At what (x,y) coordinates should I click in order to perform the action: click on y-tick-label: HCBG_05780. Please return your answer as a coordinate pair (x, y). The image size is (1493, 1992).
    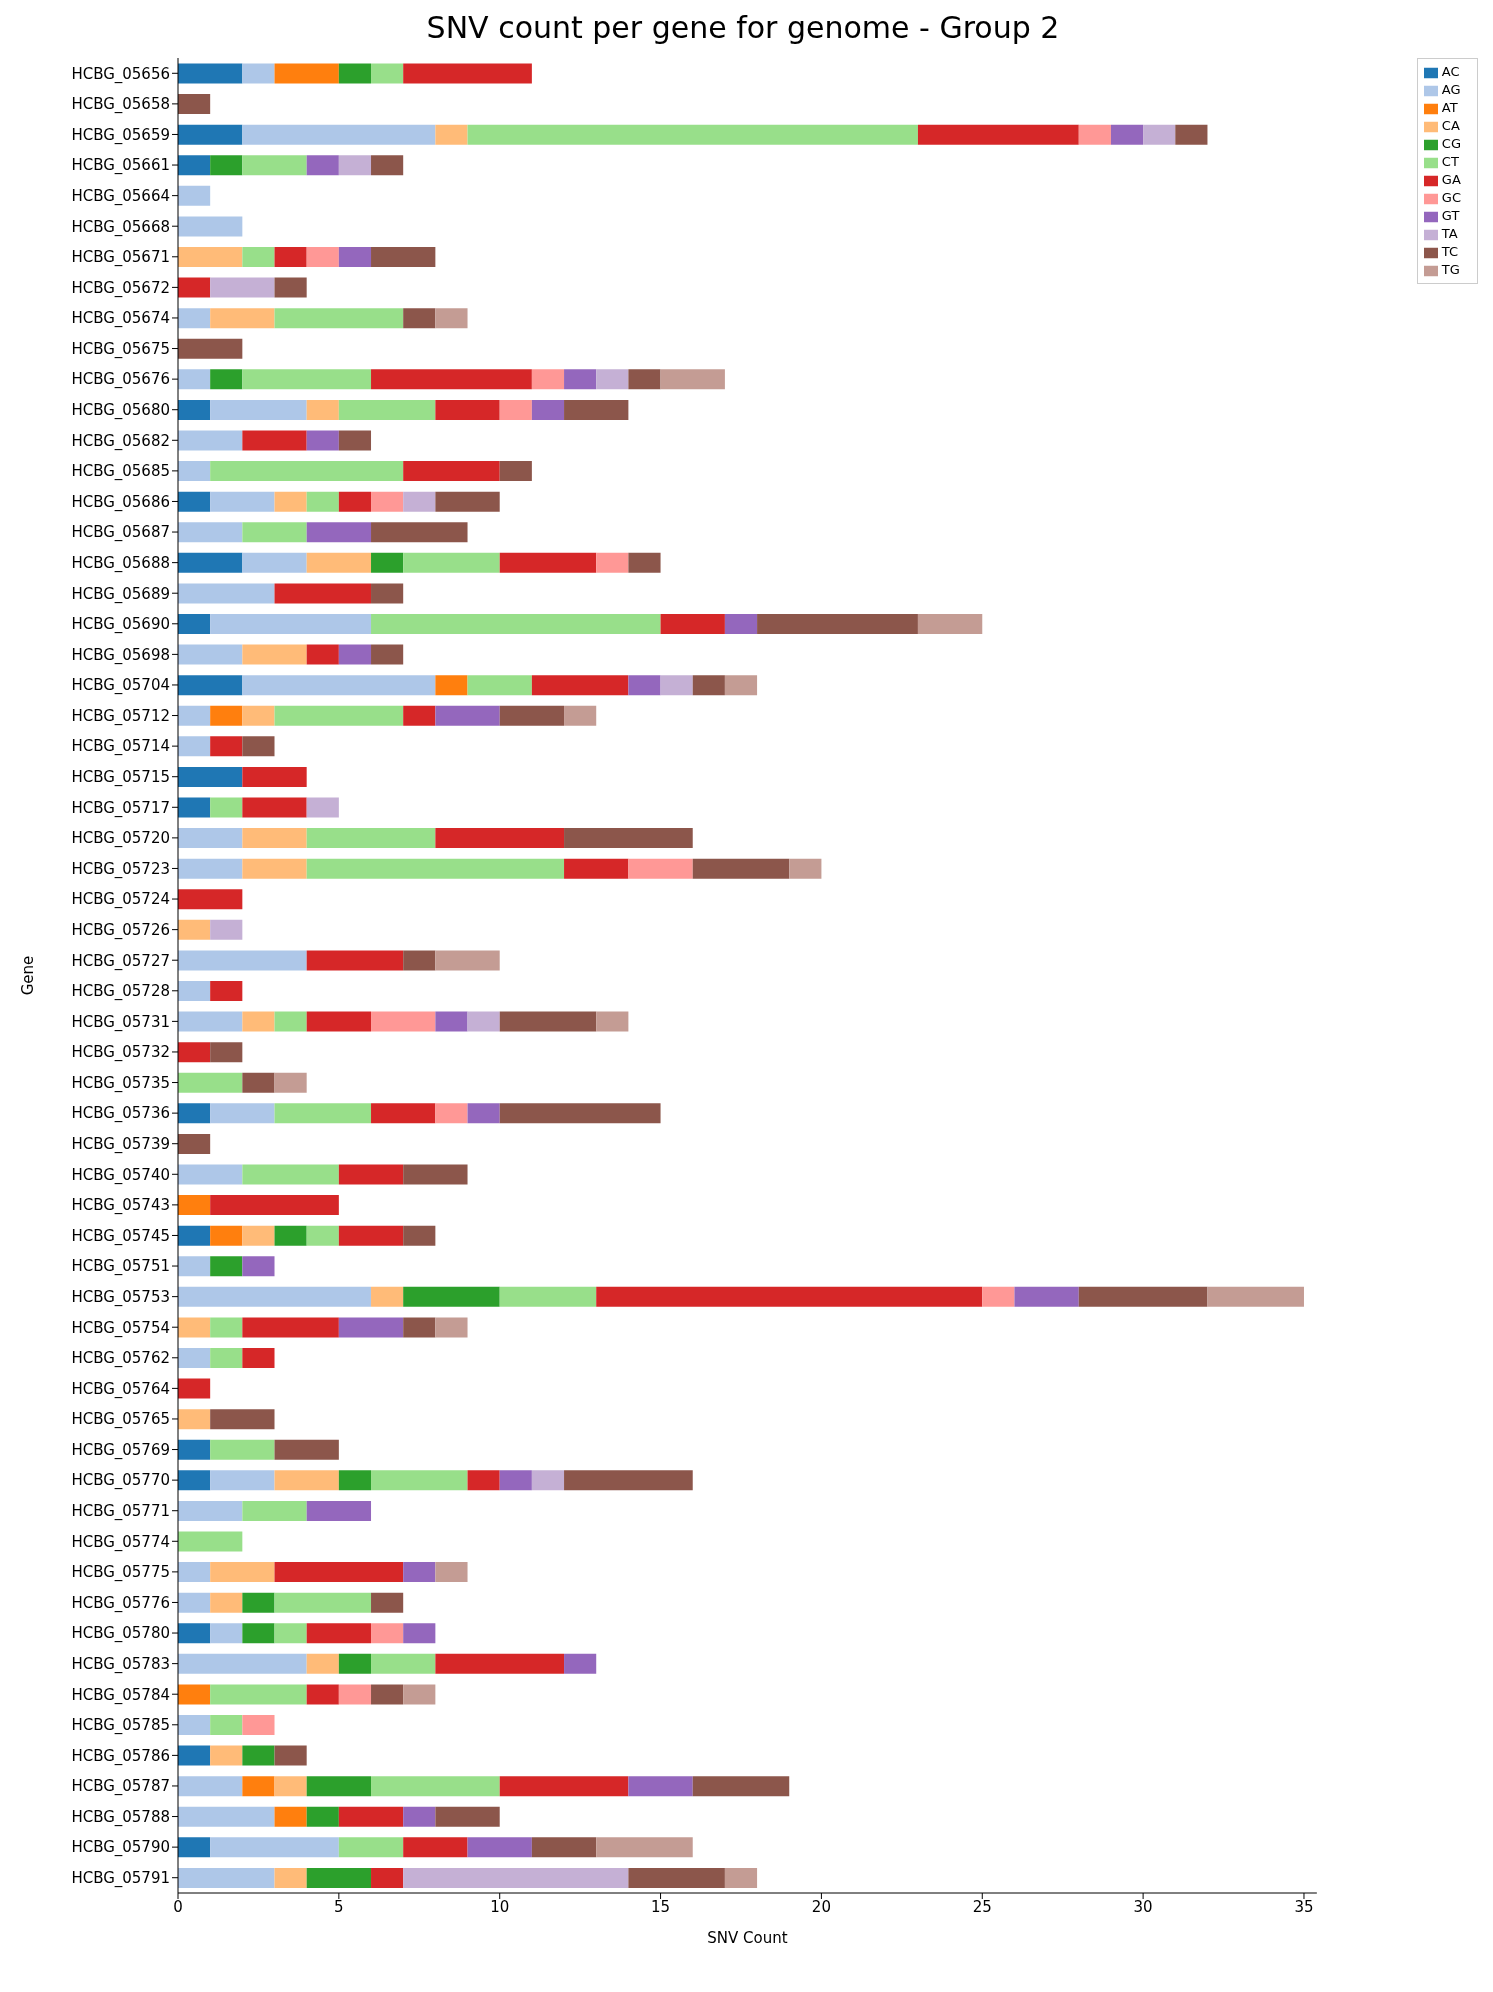
    Looking at the image, I should click on (120, 1634).